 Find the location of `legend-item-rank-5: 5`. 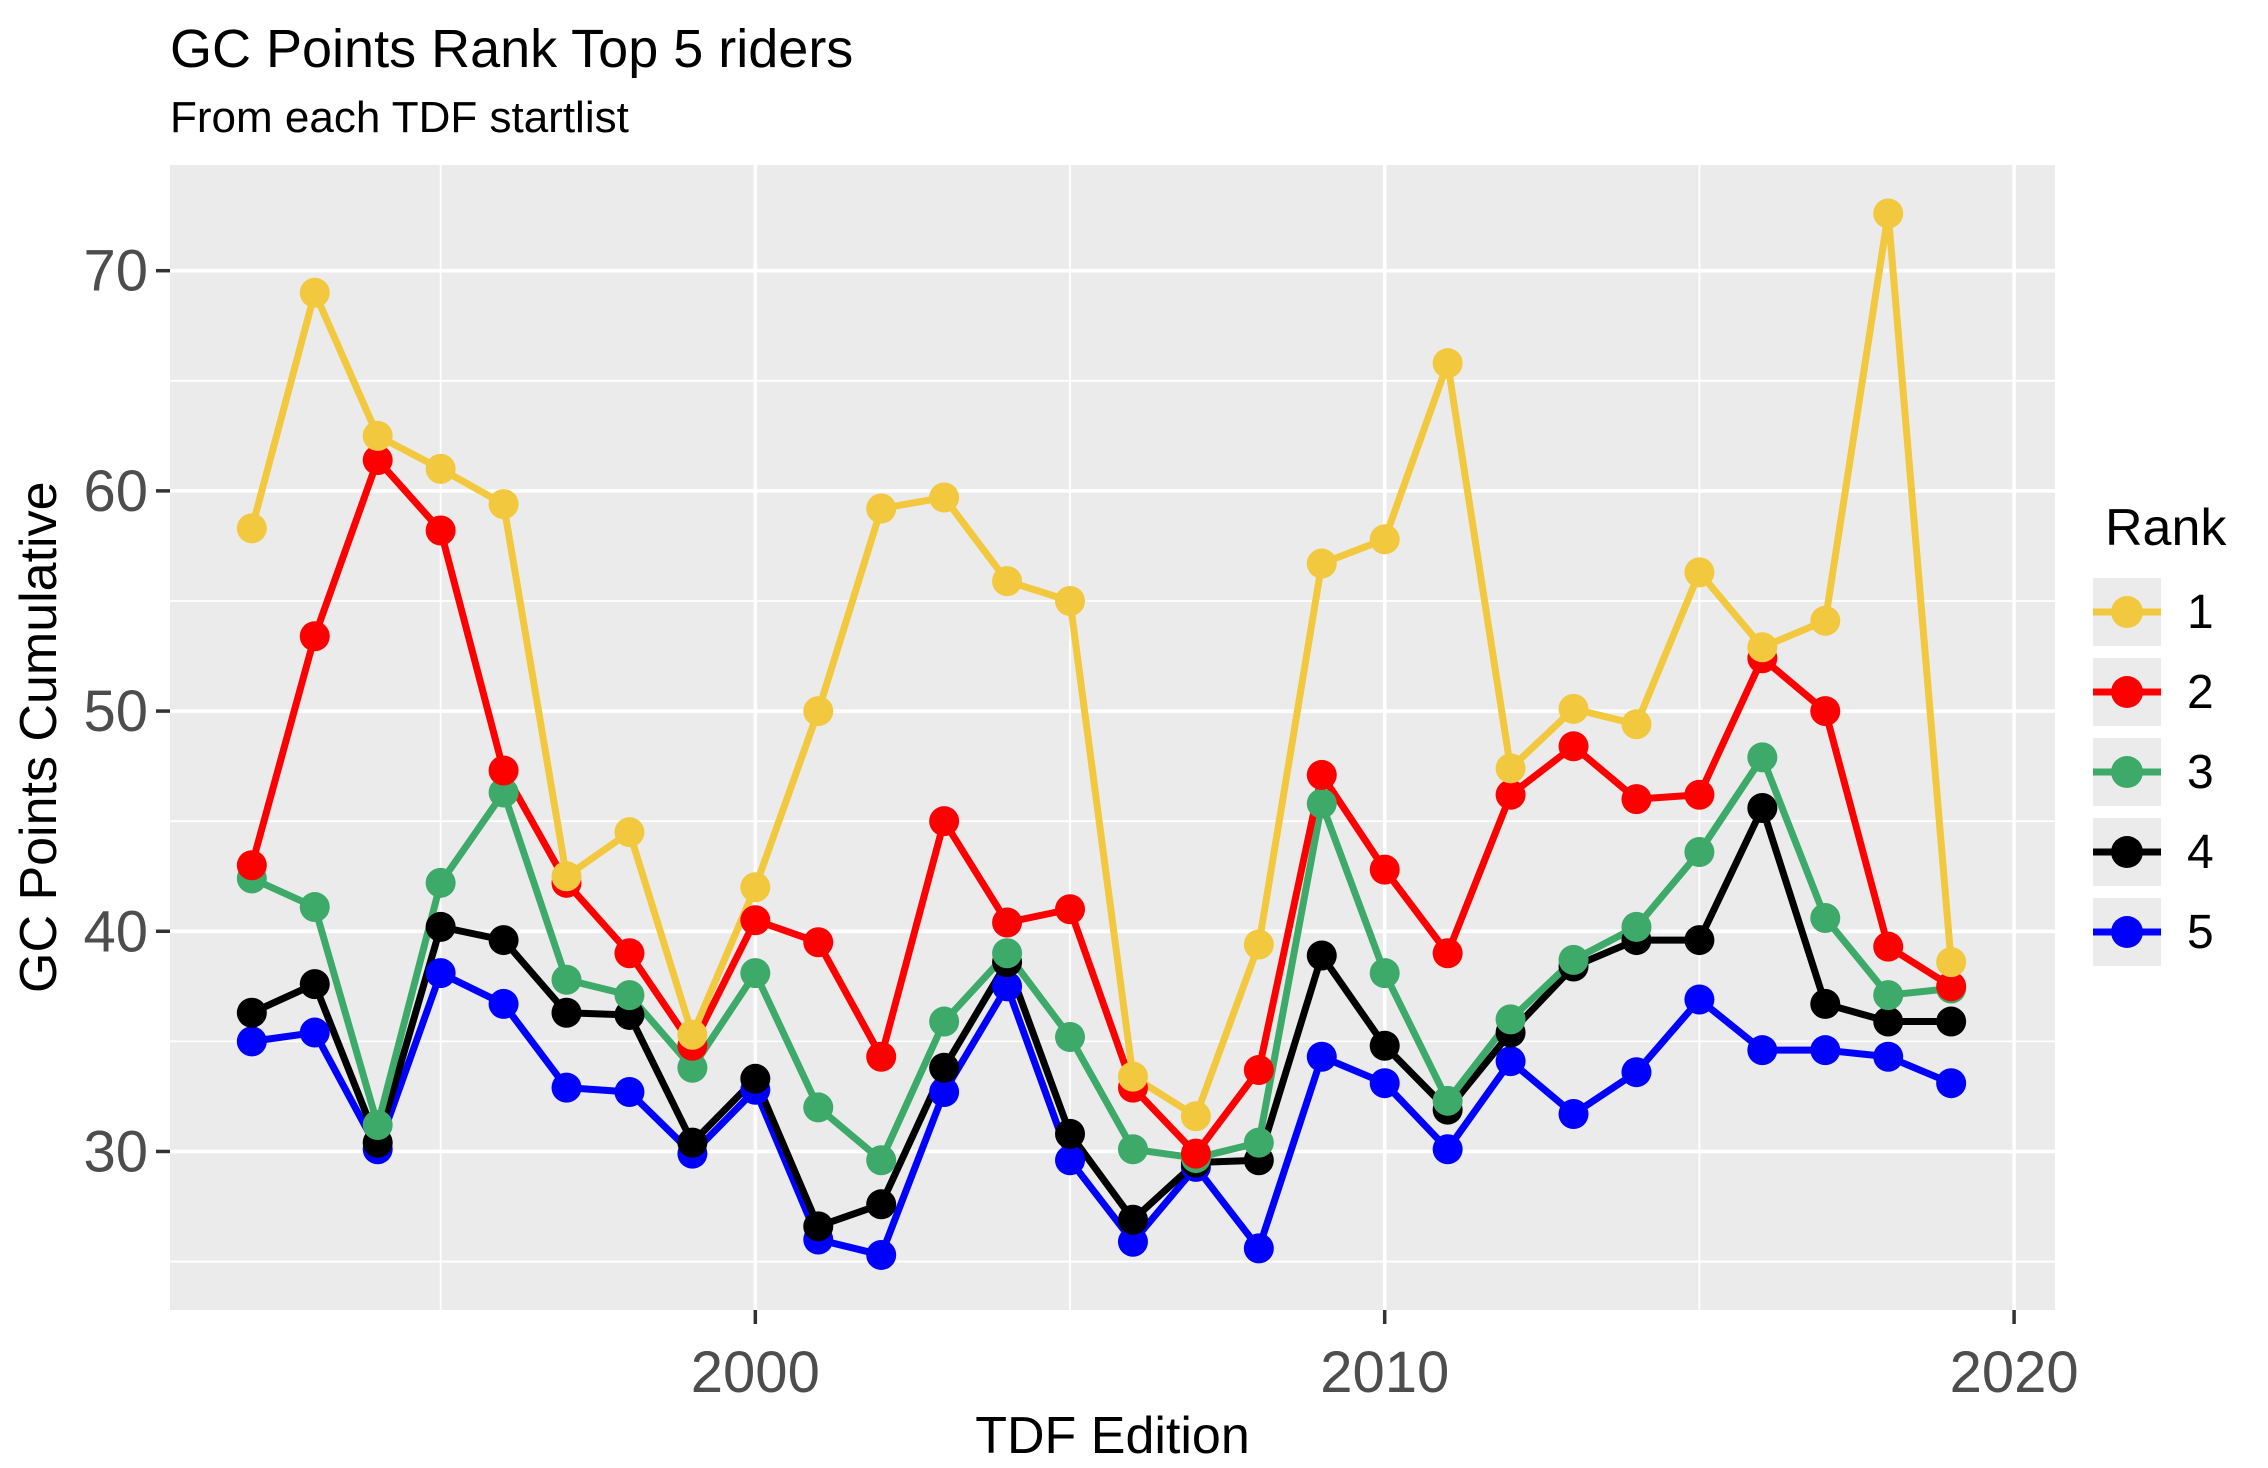

legend-item-rank-5: 5 is located at coordinates (2159, 932).